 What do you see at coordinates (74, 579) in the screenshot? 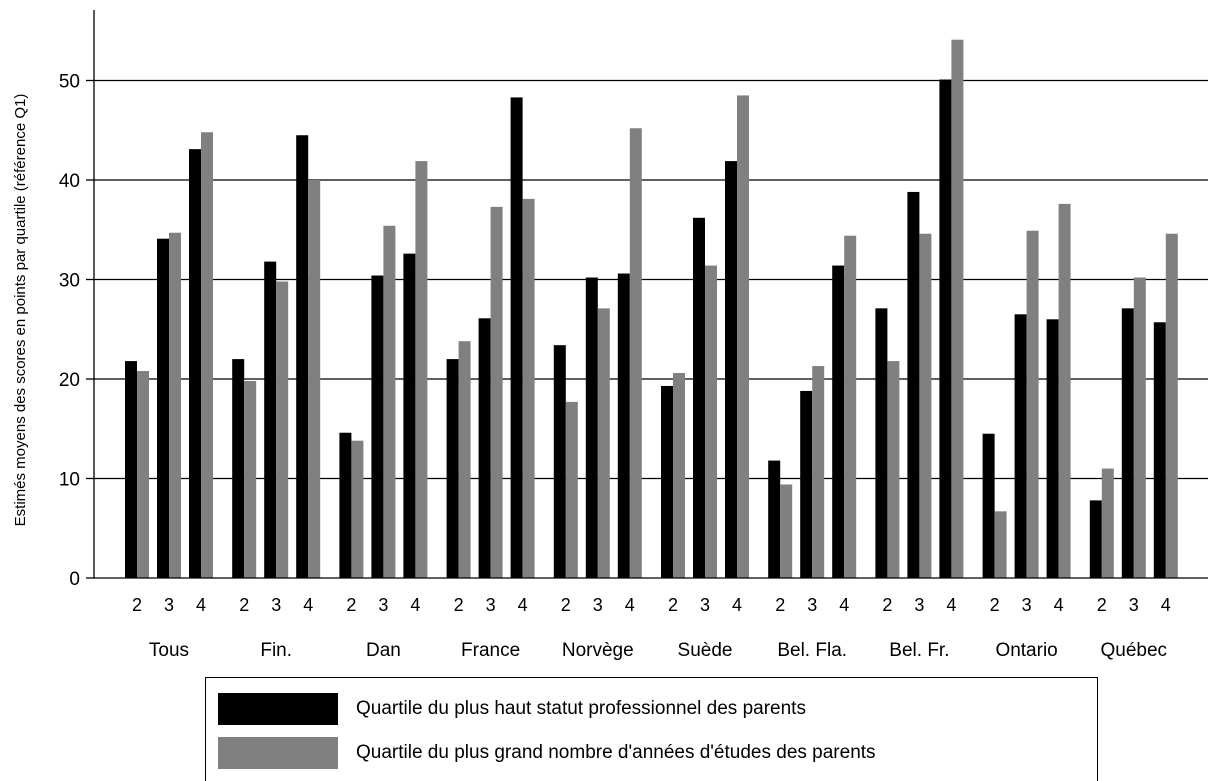
I see `y-tick-label: 0` at bounding box center [74, 579].